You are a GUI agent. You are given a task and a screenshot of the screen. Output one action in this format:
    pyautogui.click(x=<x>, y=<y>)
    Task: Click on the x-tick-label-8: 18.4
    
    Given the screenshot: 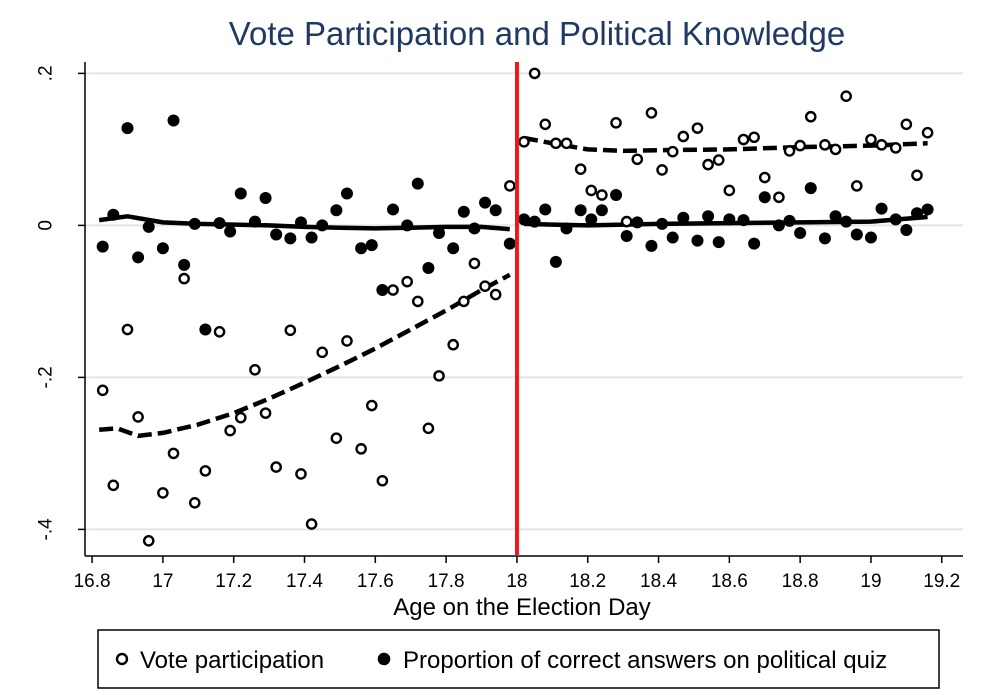 What is the action you would take?
    pyautogui.click(x=658, y=581)
    